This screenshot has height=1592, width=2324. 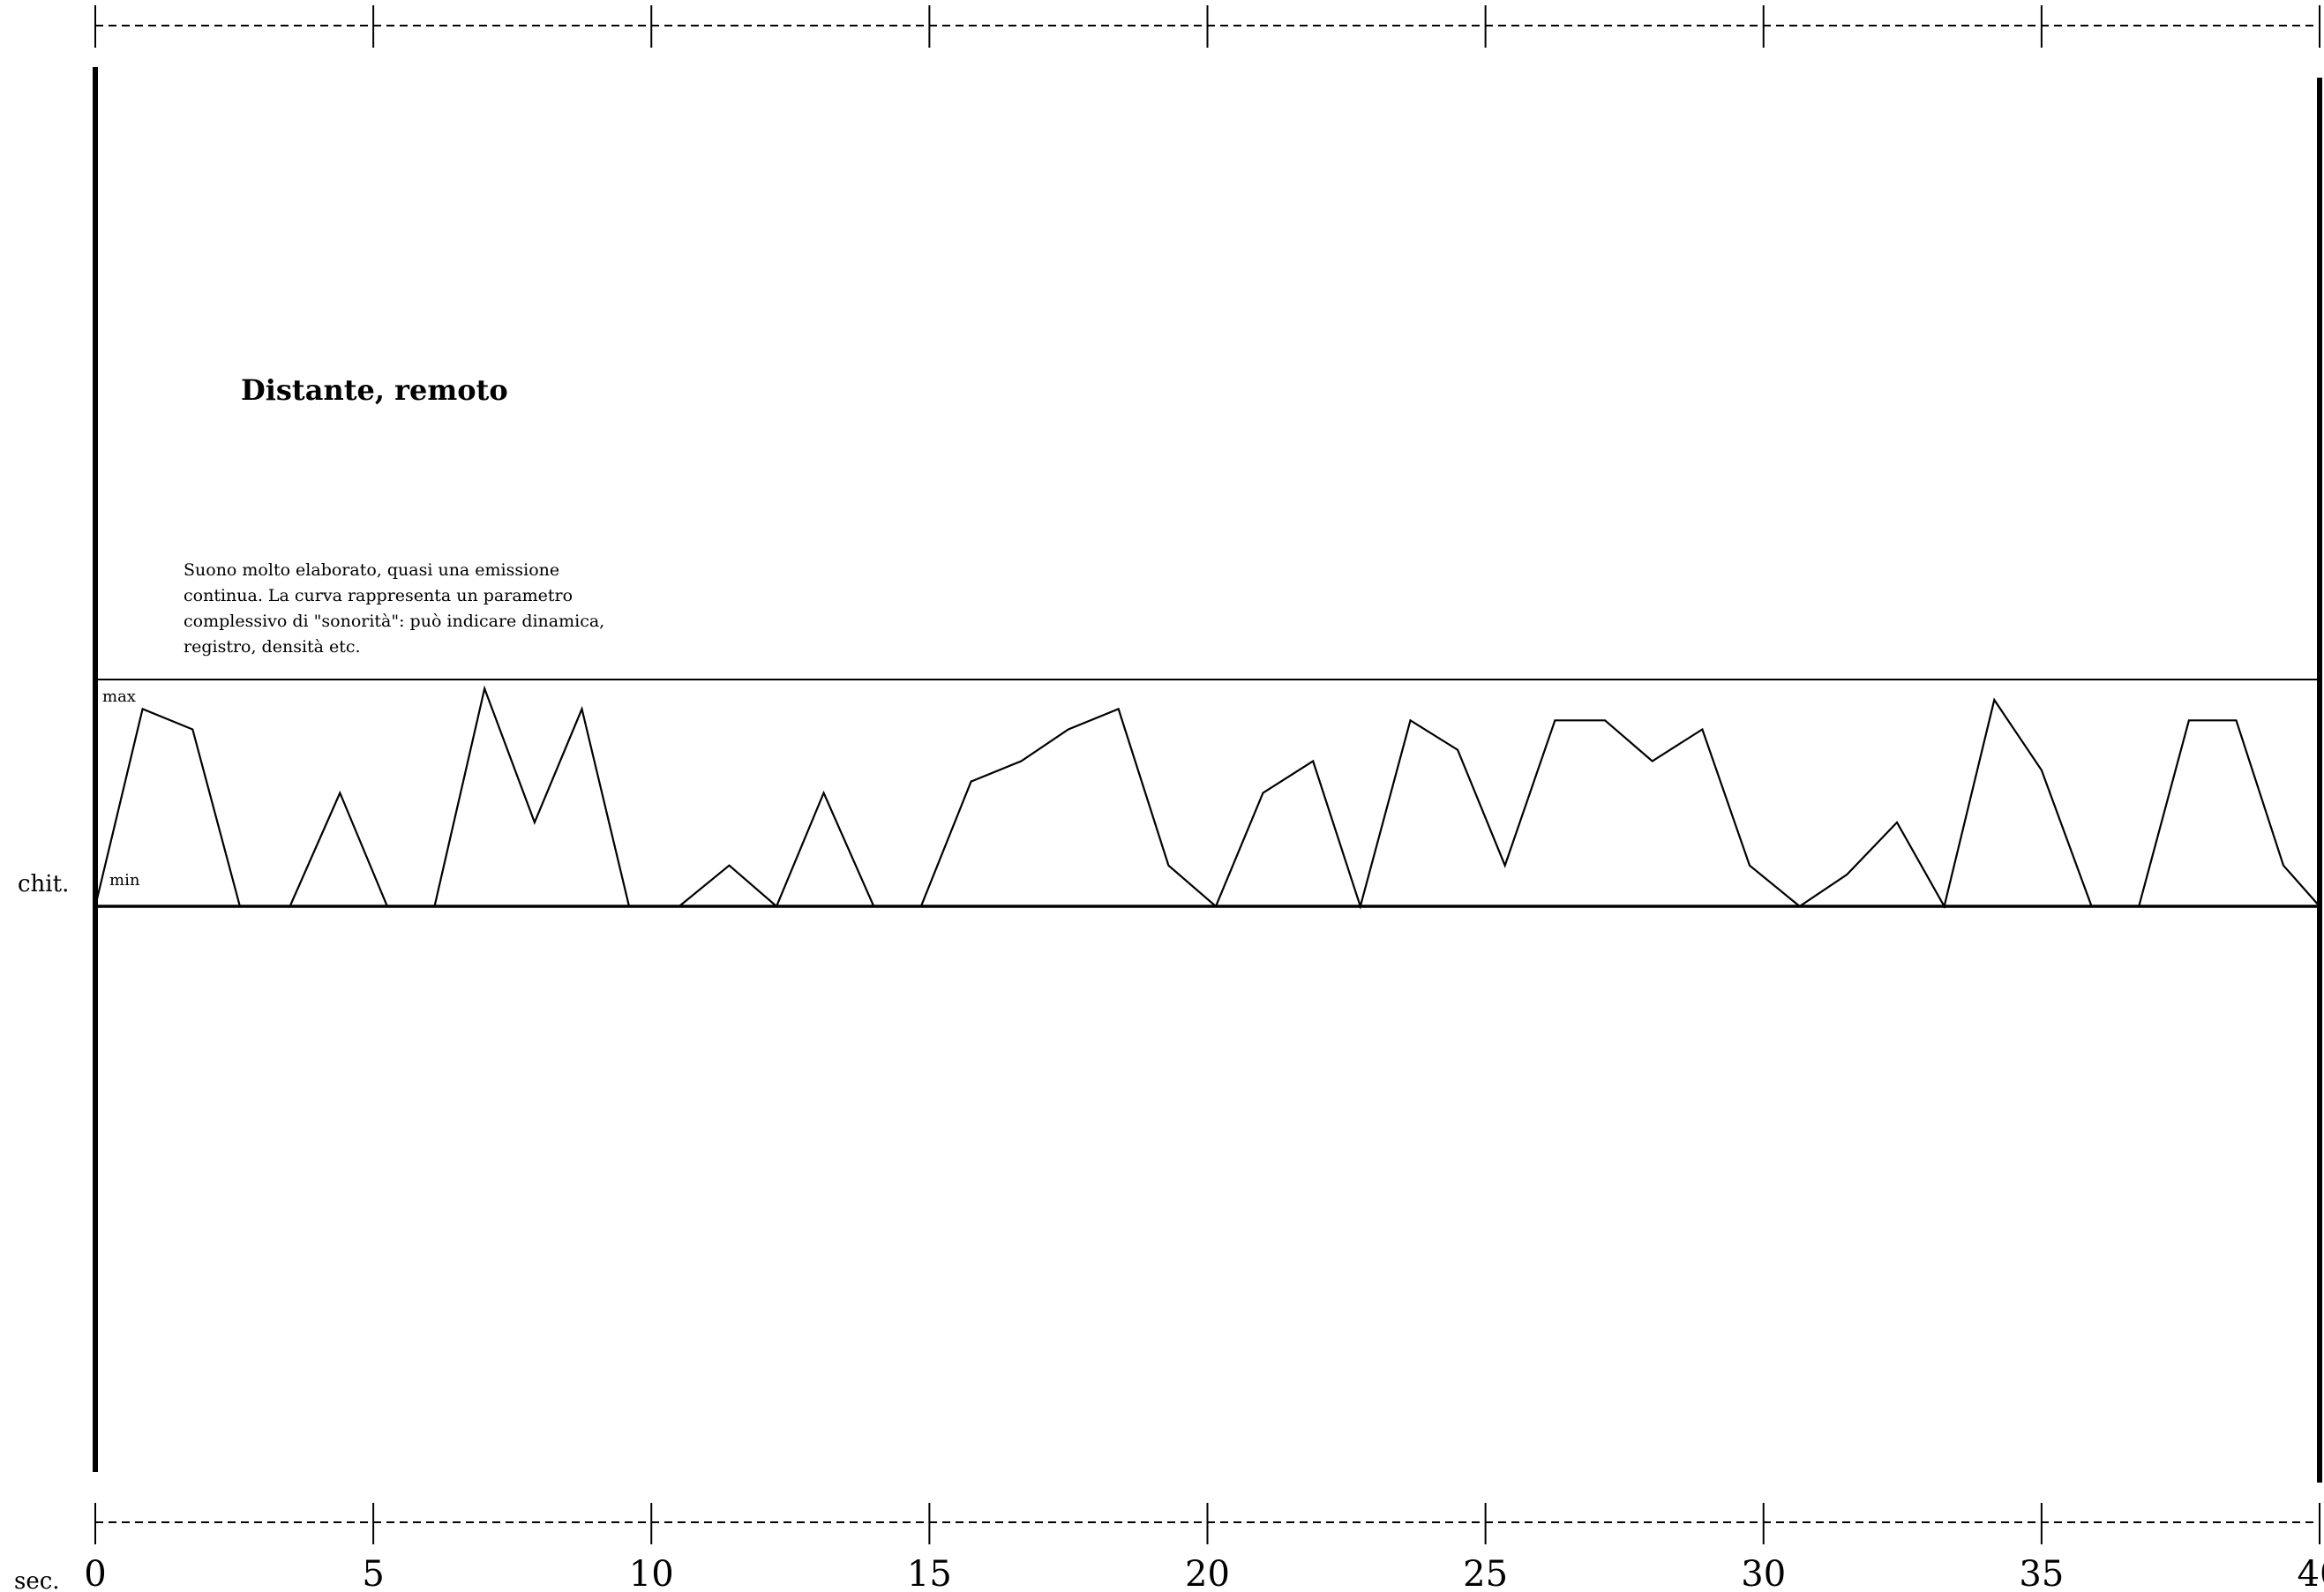 What do you see at coordinates (1485, 1573) in the screenshot?
I see `time-tick-label: 25` at bounding box center [1485, 1573].